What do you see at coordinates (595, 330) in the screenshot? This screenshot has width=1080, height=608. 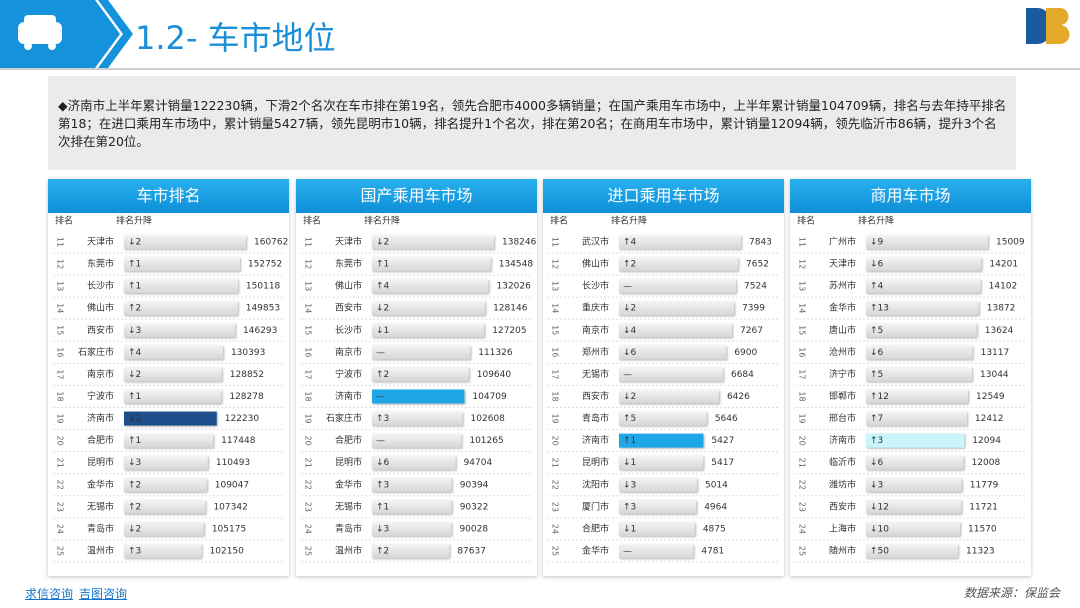 I see `city: 南京市` at bounding box center [595, 330].